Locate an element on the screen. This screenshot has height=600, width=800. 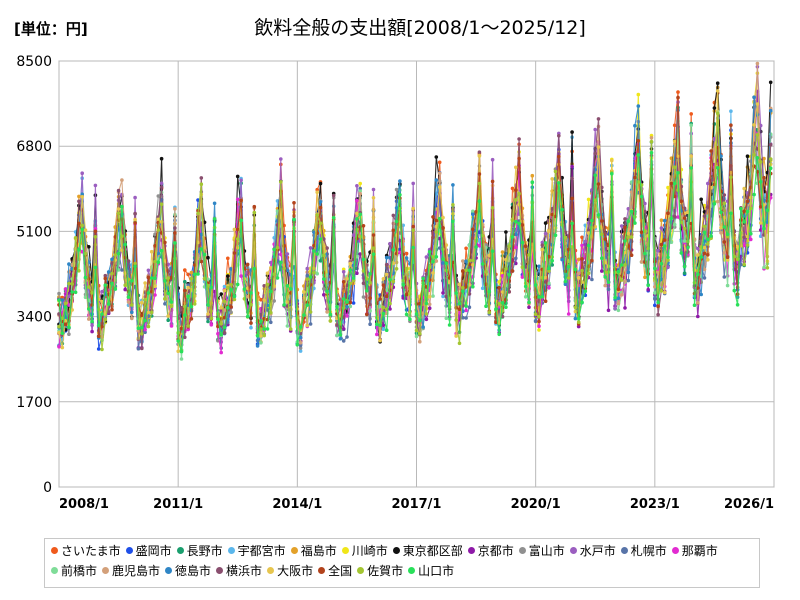
x-tick-label: 2008/1 is located at coordinates (84, 504).